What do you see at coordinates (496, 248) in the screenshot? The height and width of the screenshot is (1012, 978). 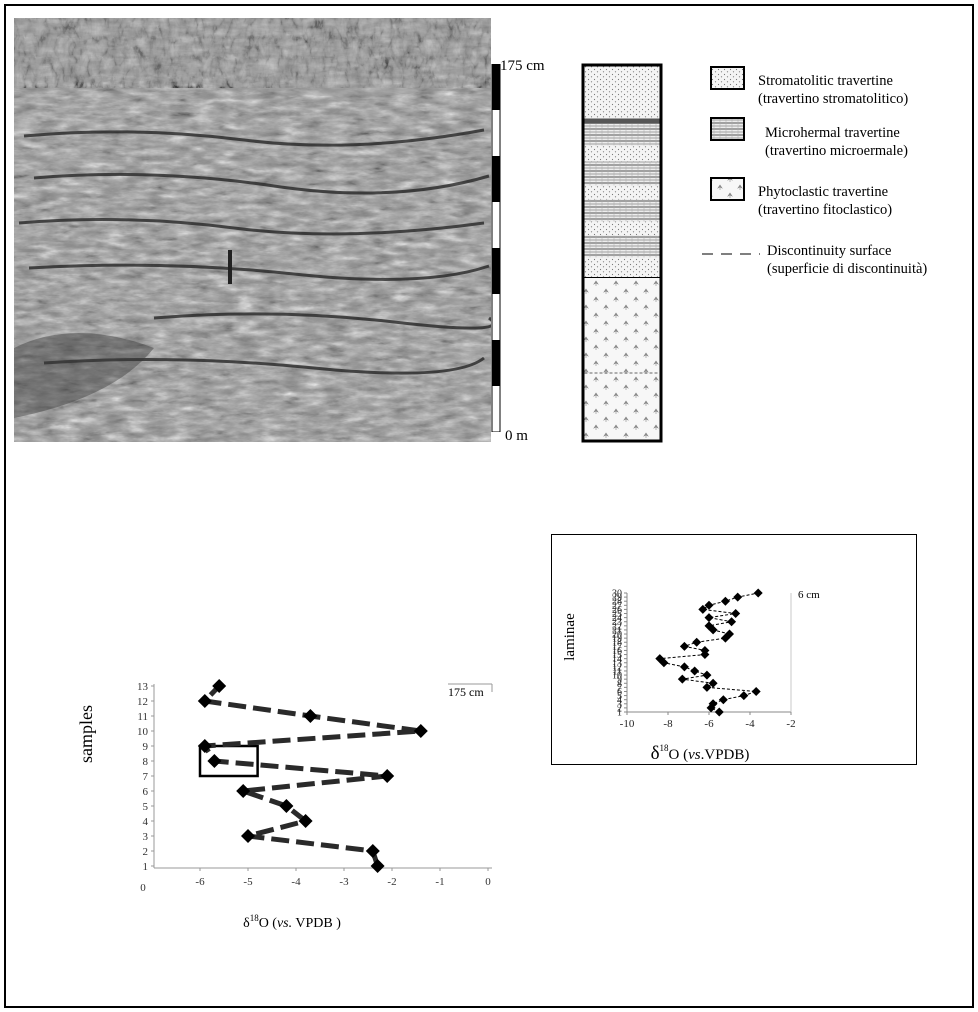 I see `scale-bar` at bounding box center [496, 248].